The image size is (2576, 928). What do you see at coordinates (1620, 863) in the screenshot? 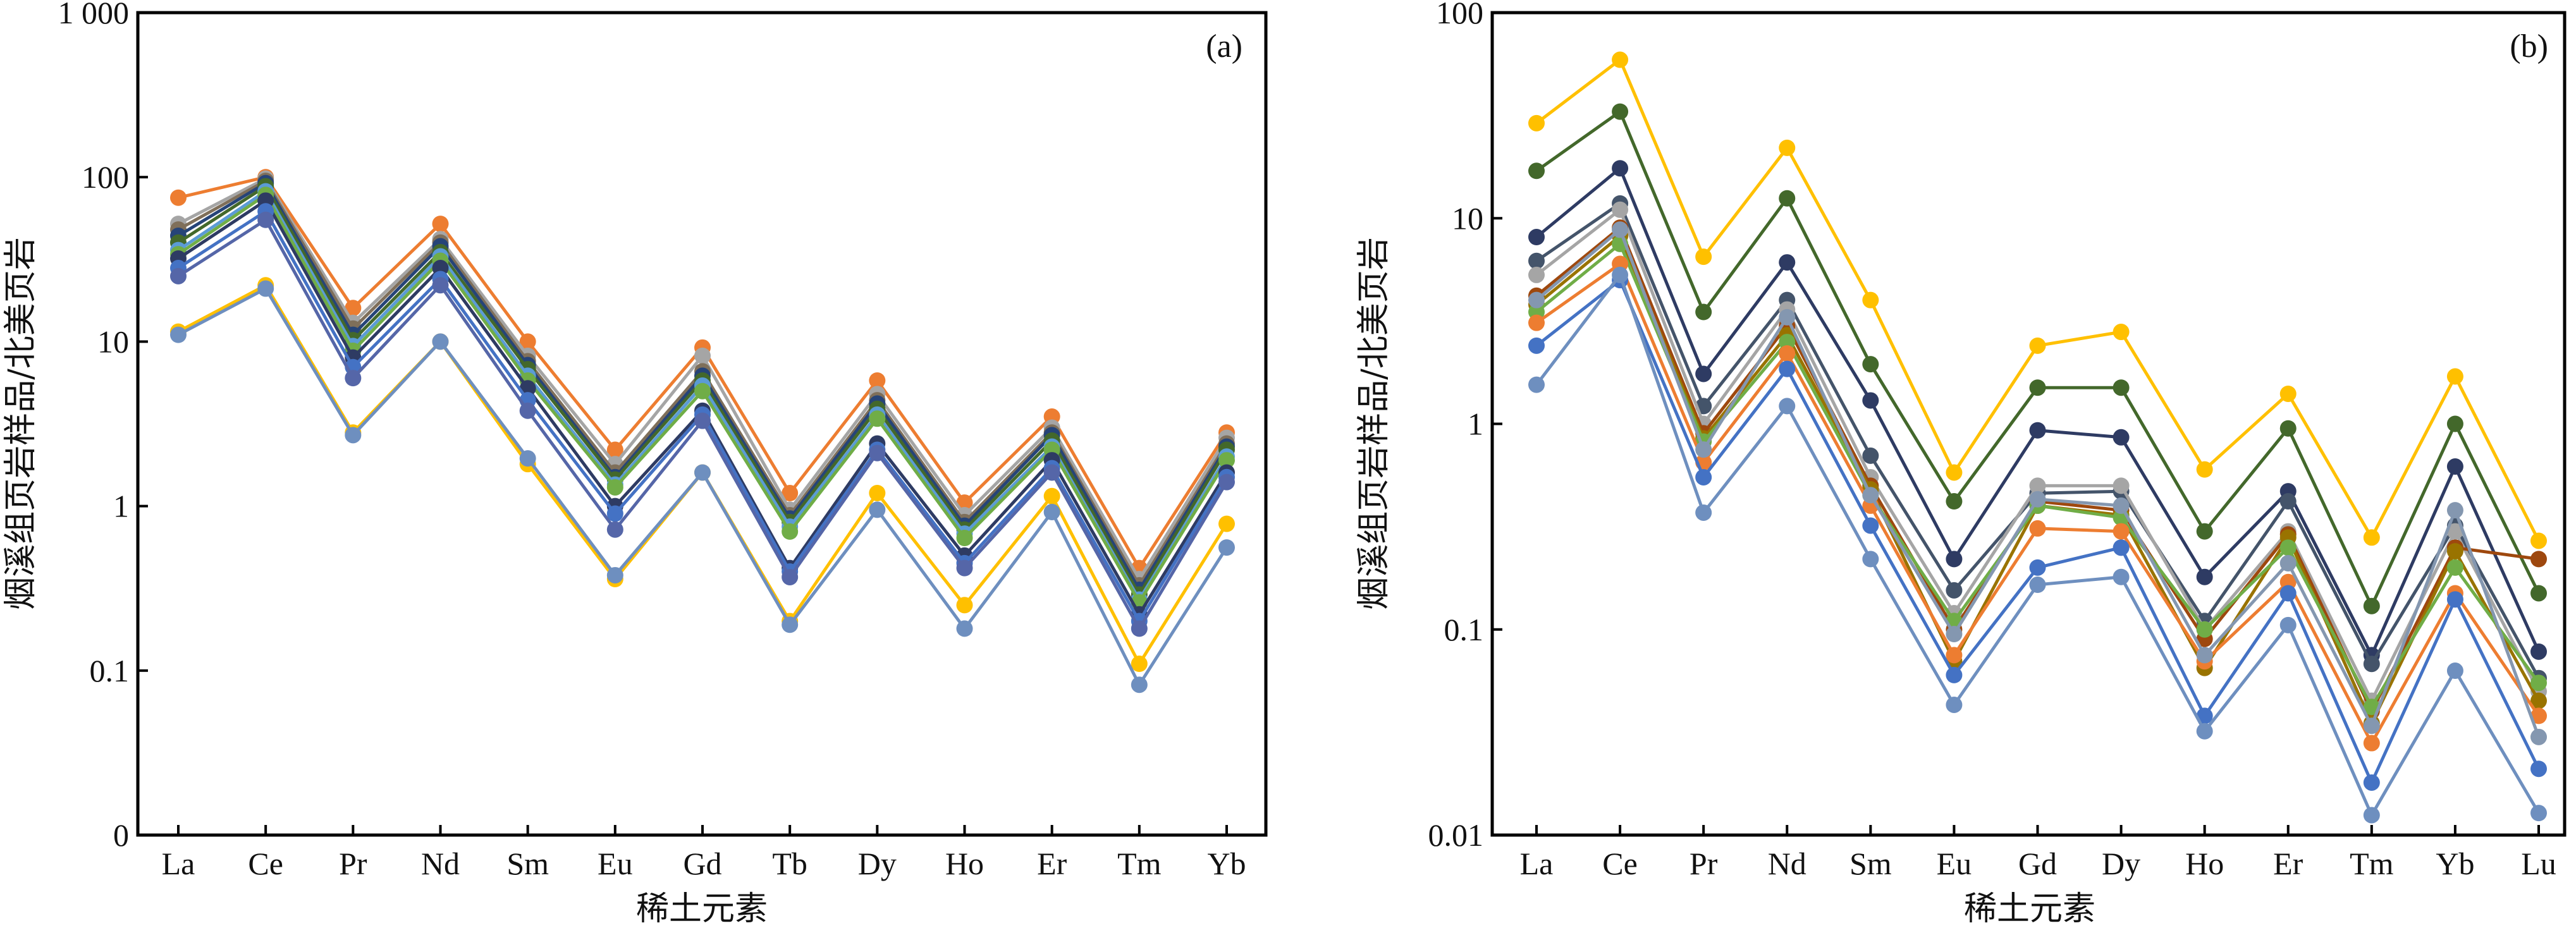
I see `x-tick-label-b-1: Ce` at bounding box center [1620, 863].